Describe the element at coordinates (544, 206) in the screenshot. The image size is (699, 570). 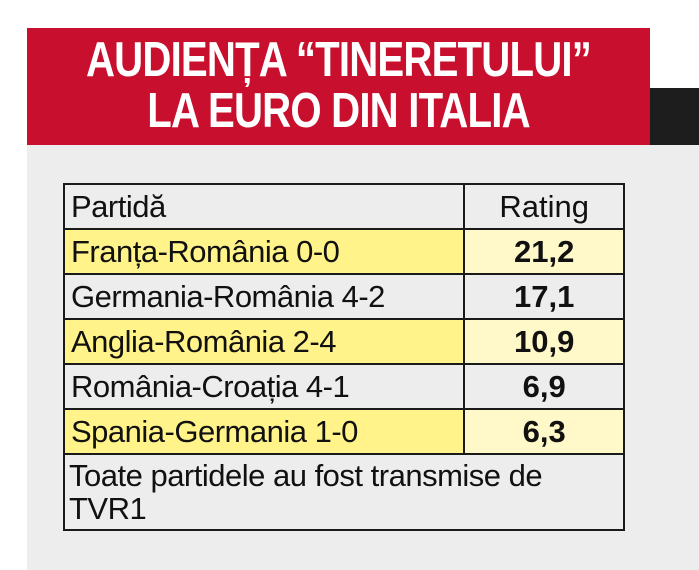
I see `header-rating: Rating` at that location.